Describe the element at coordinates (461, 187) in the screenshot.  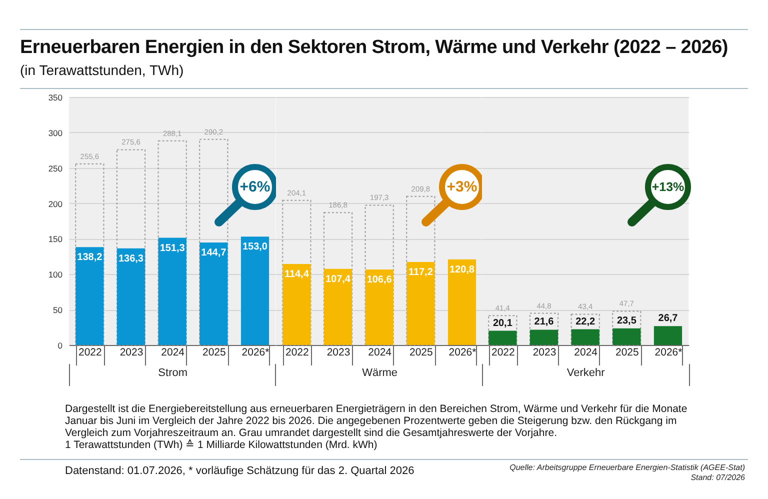
I see `annotation: +3%` at that location.